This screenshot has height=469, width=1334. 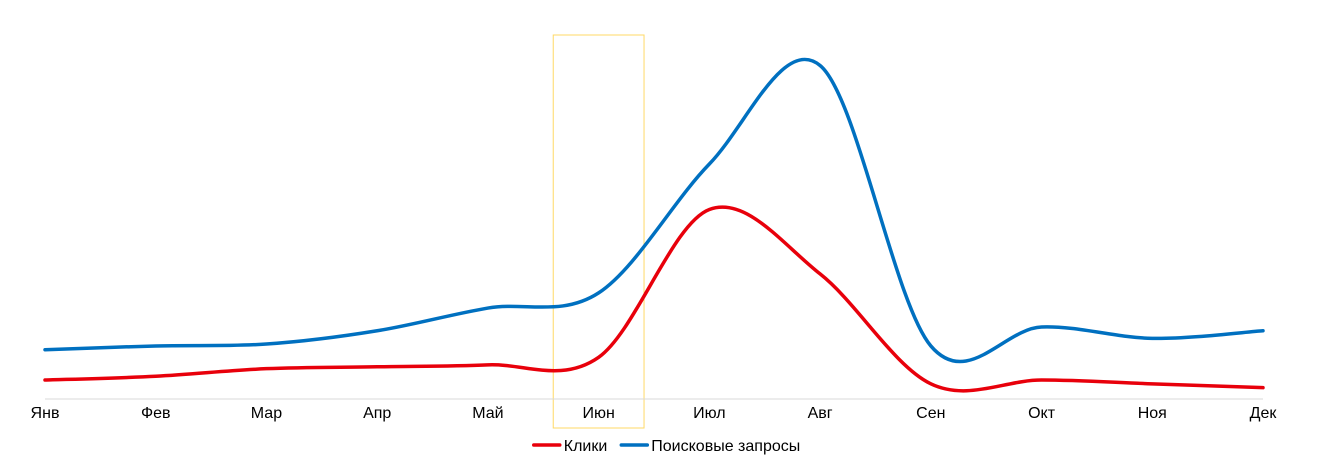 I want to click on x-tick-label: Апр, so click(x=377, y=413).